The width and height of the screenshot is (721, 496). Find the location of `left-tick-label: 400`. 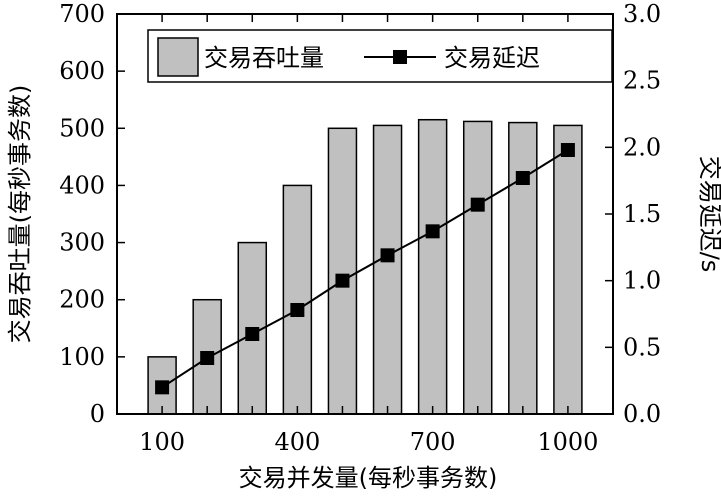

left-tick-label: 400 is located at coordinates (82, 185).